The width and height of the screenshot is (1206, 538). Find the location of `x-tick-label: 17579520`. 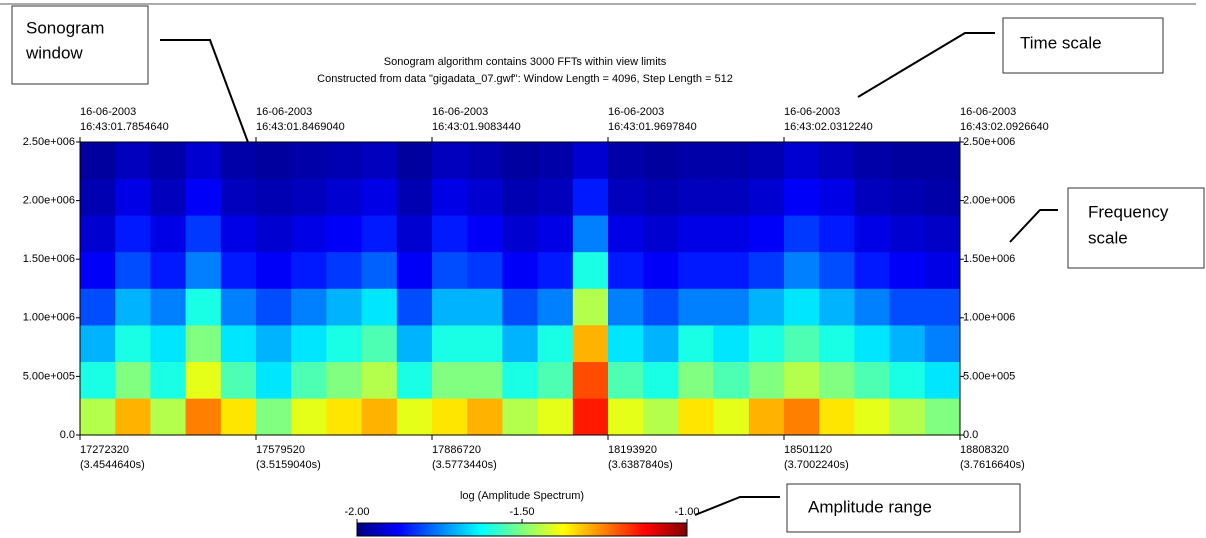

x-tick-label: 17579520 is located at coordinates (280, 450).